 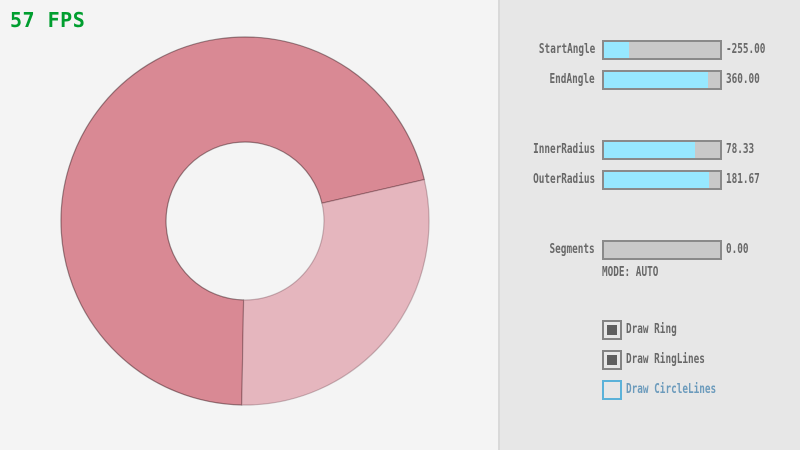 I want to click on draw-circlelines-checkbox, so click(x=612, y=390).